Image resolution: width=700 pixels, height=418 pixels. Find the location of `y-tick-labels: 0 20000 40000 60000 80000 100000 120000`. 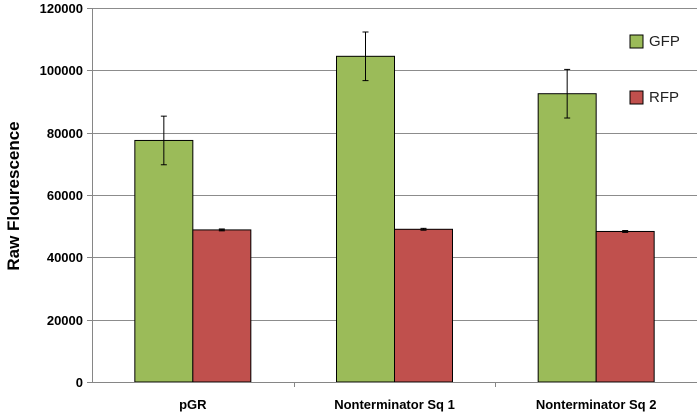

y-tick-labels: 0 20000 40000 60000 80000 100000 120000 is located at coordinates (61, 195).